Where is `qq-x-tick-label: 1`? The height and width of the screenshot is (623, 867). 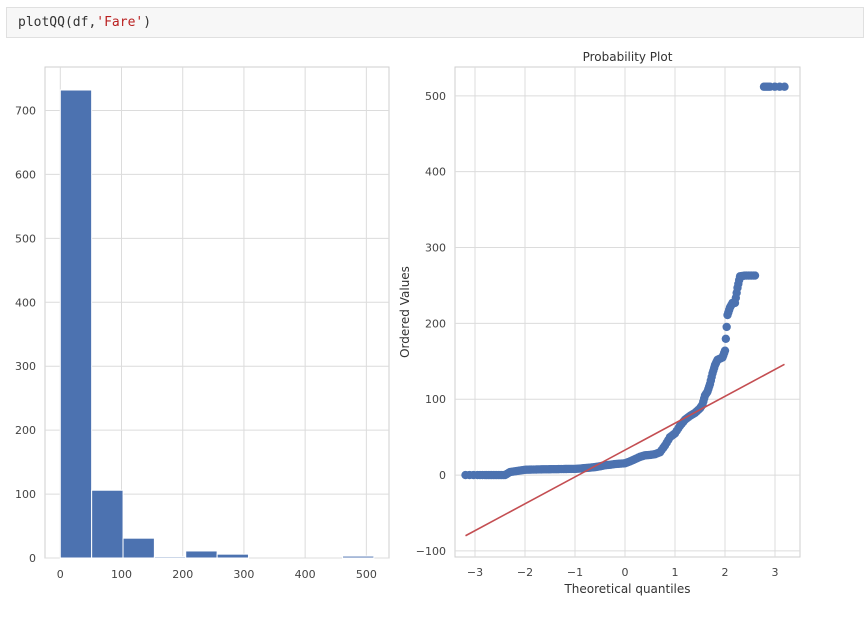 qq-x-tick-label: 1 is located at coordinates (675, 572).